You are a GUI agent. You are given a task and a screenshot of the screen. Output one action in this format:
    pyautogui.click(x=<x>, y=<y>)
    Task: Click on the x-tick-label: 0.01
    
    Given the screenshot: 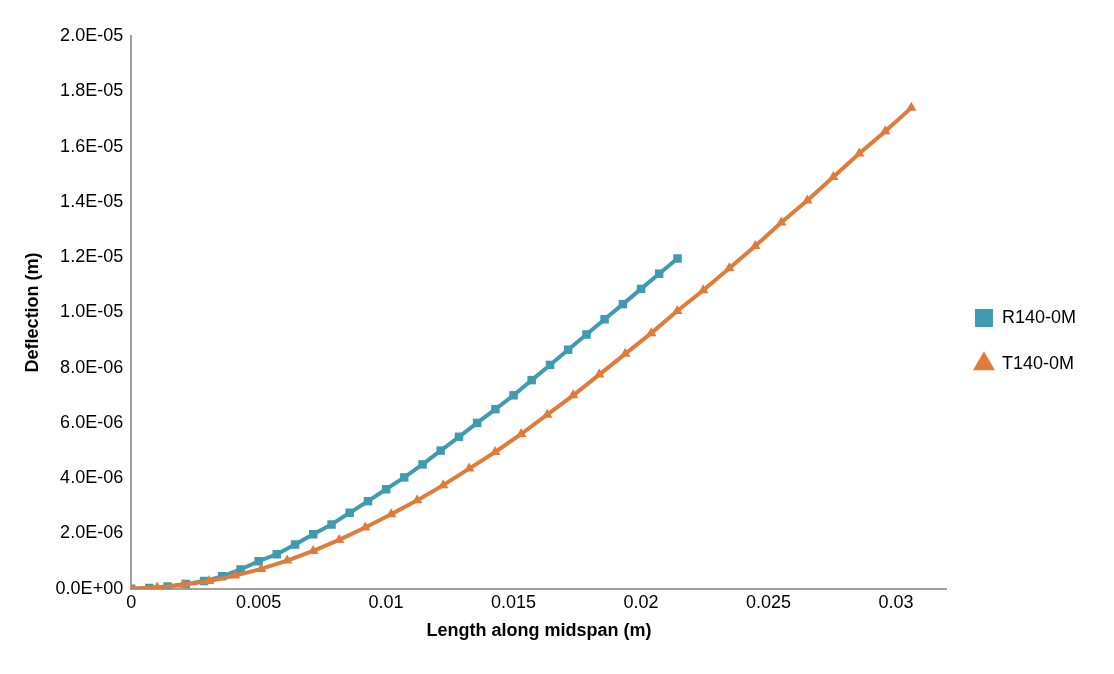 What is the action you would take?
    pyautogui.click(x=386, y=601)
    